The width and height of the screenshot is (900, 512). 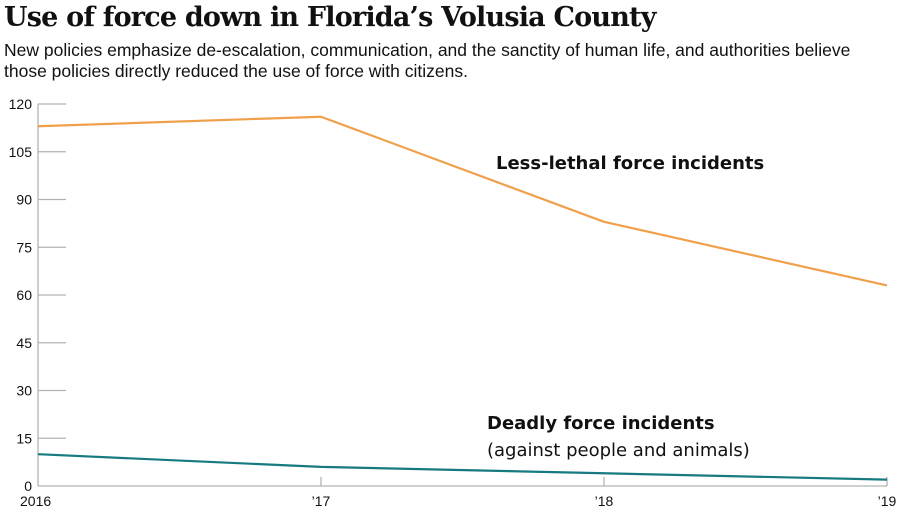 I want to click on series-sublabel-deadly: (against people and animals), so click(x=618, y=450).